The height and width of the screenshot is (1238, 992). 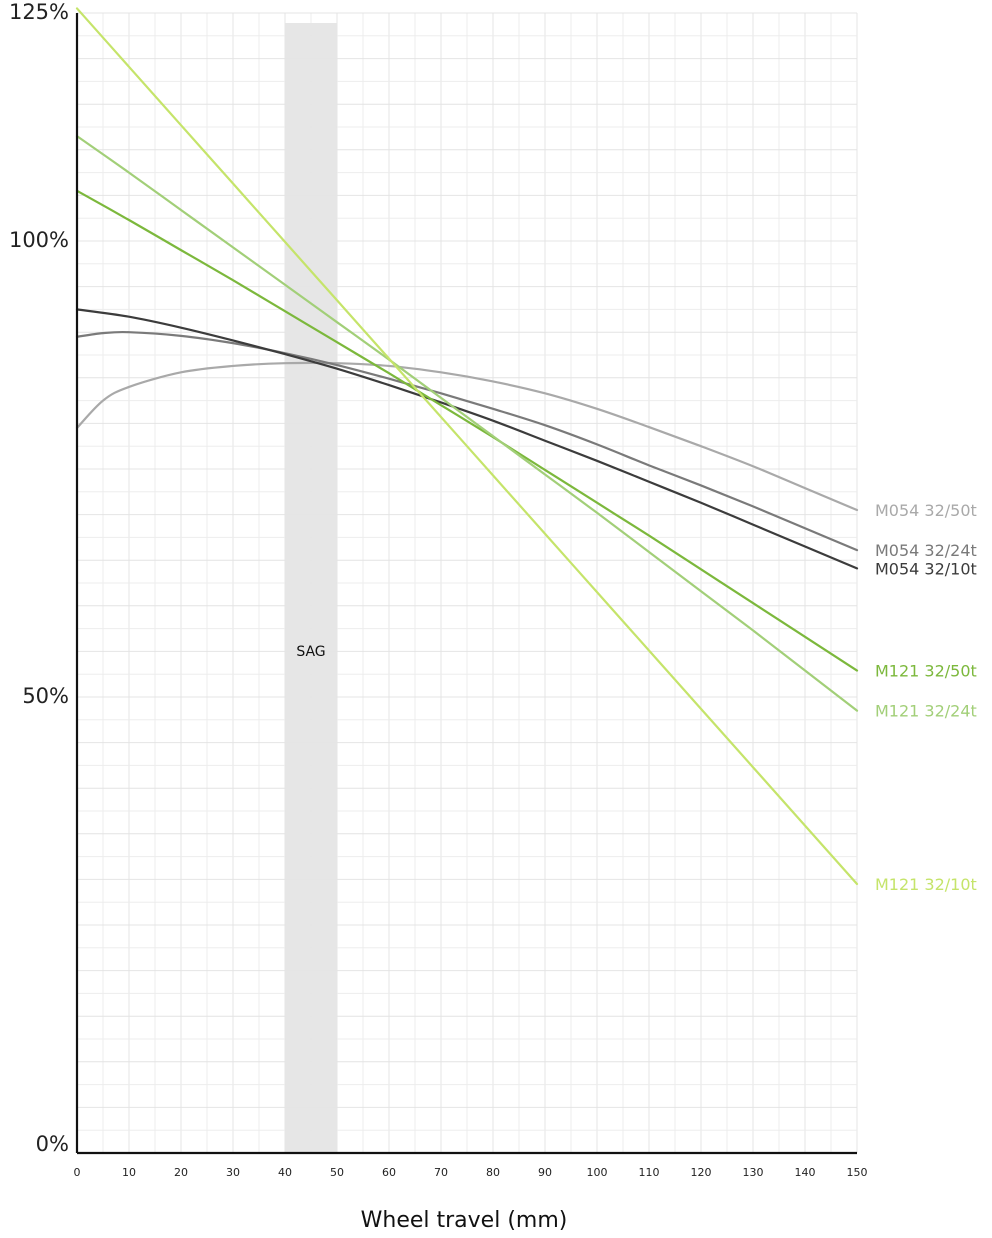 I want to click on y-tick-label: 0%, so click(x=52, y=1144).